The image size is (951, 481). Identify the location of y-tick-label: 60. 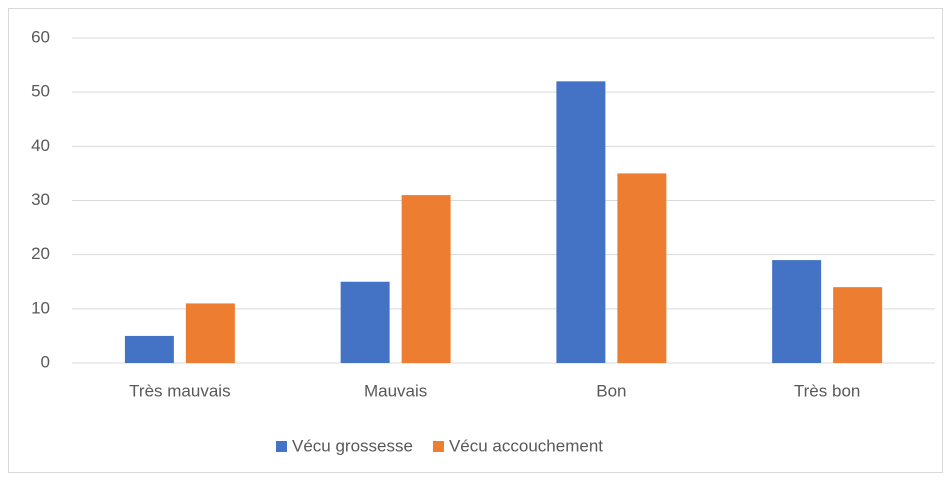
(40, 36).